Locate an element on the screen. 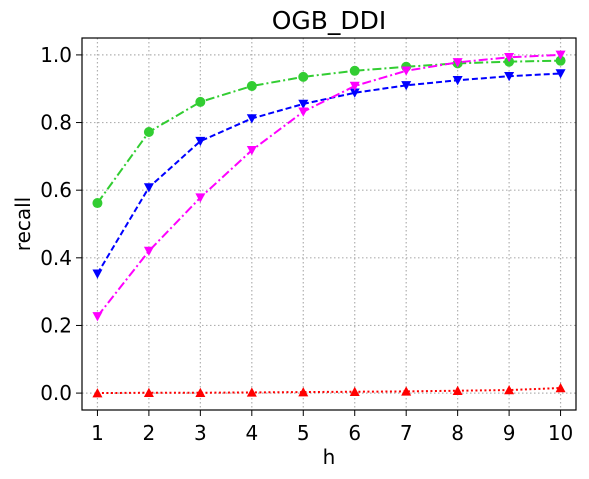 This screenshot has width=589, height=479. y-tick-label: 0.8 is located at coordinates (56, 123).